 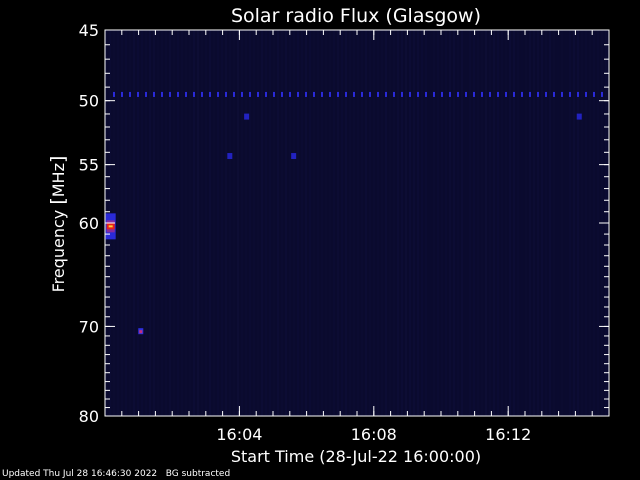 What do you see at coordinates (110, 226) in the screenshot?
I see `burst-peak` at bounding box center [110, 226].